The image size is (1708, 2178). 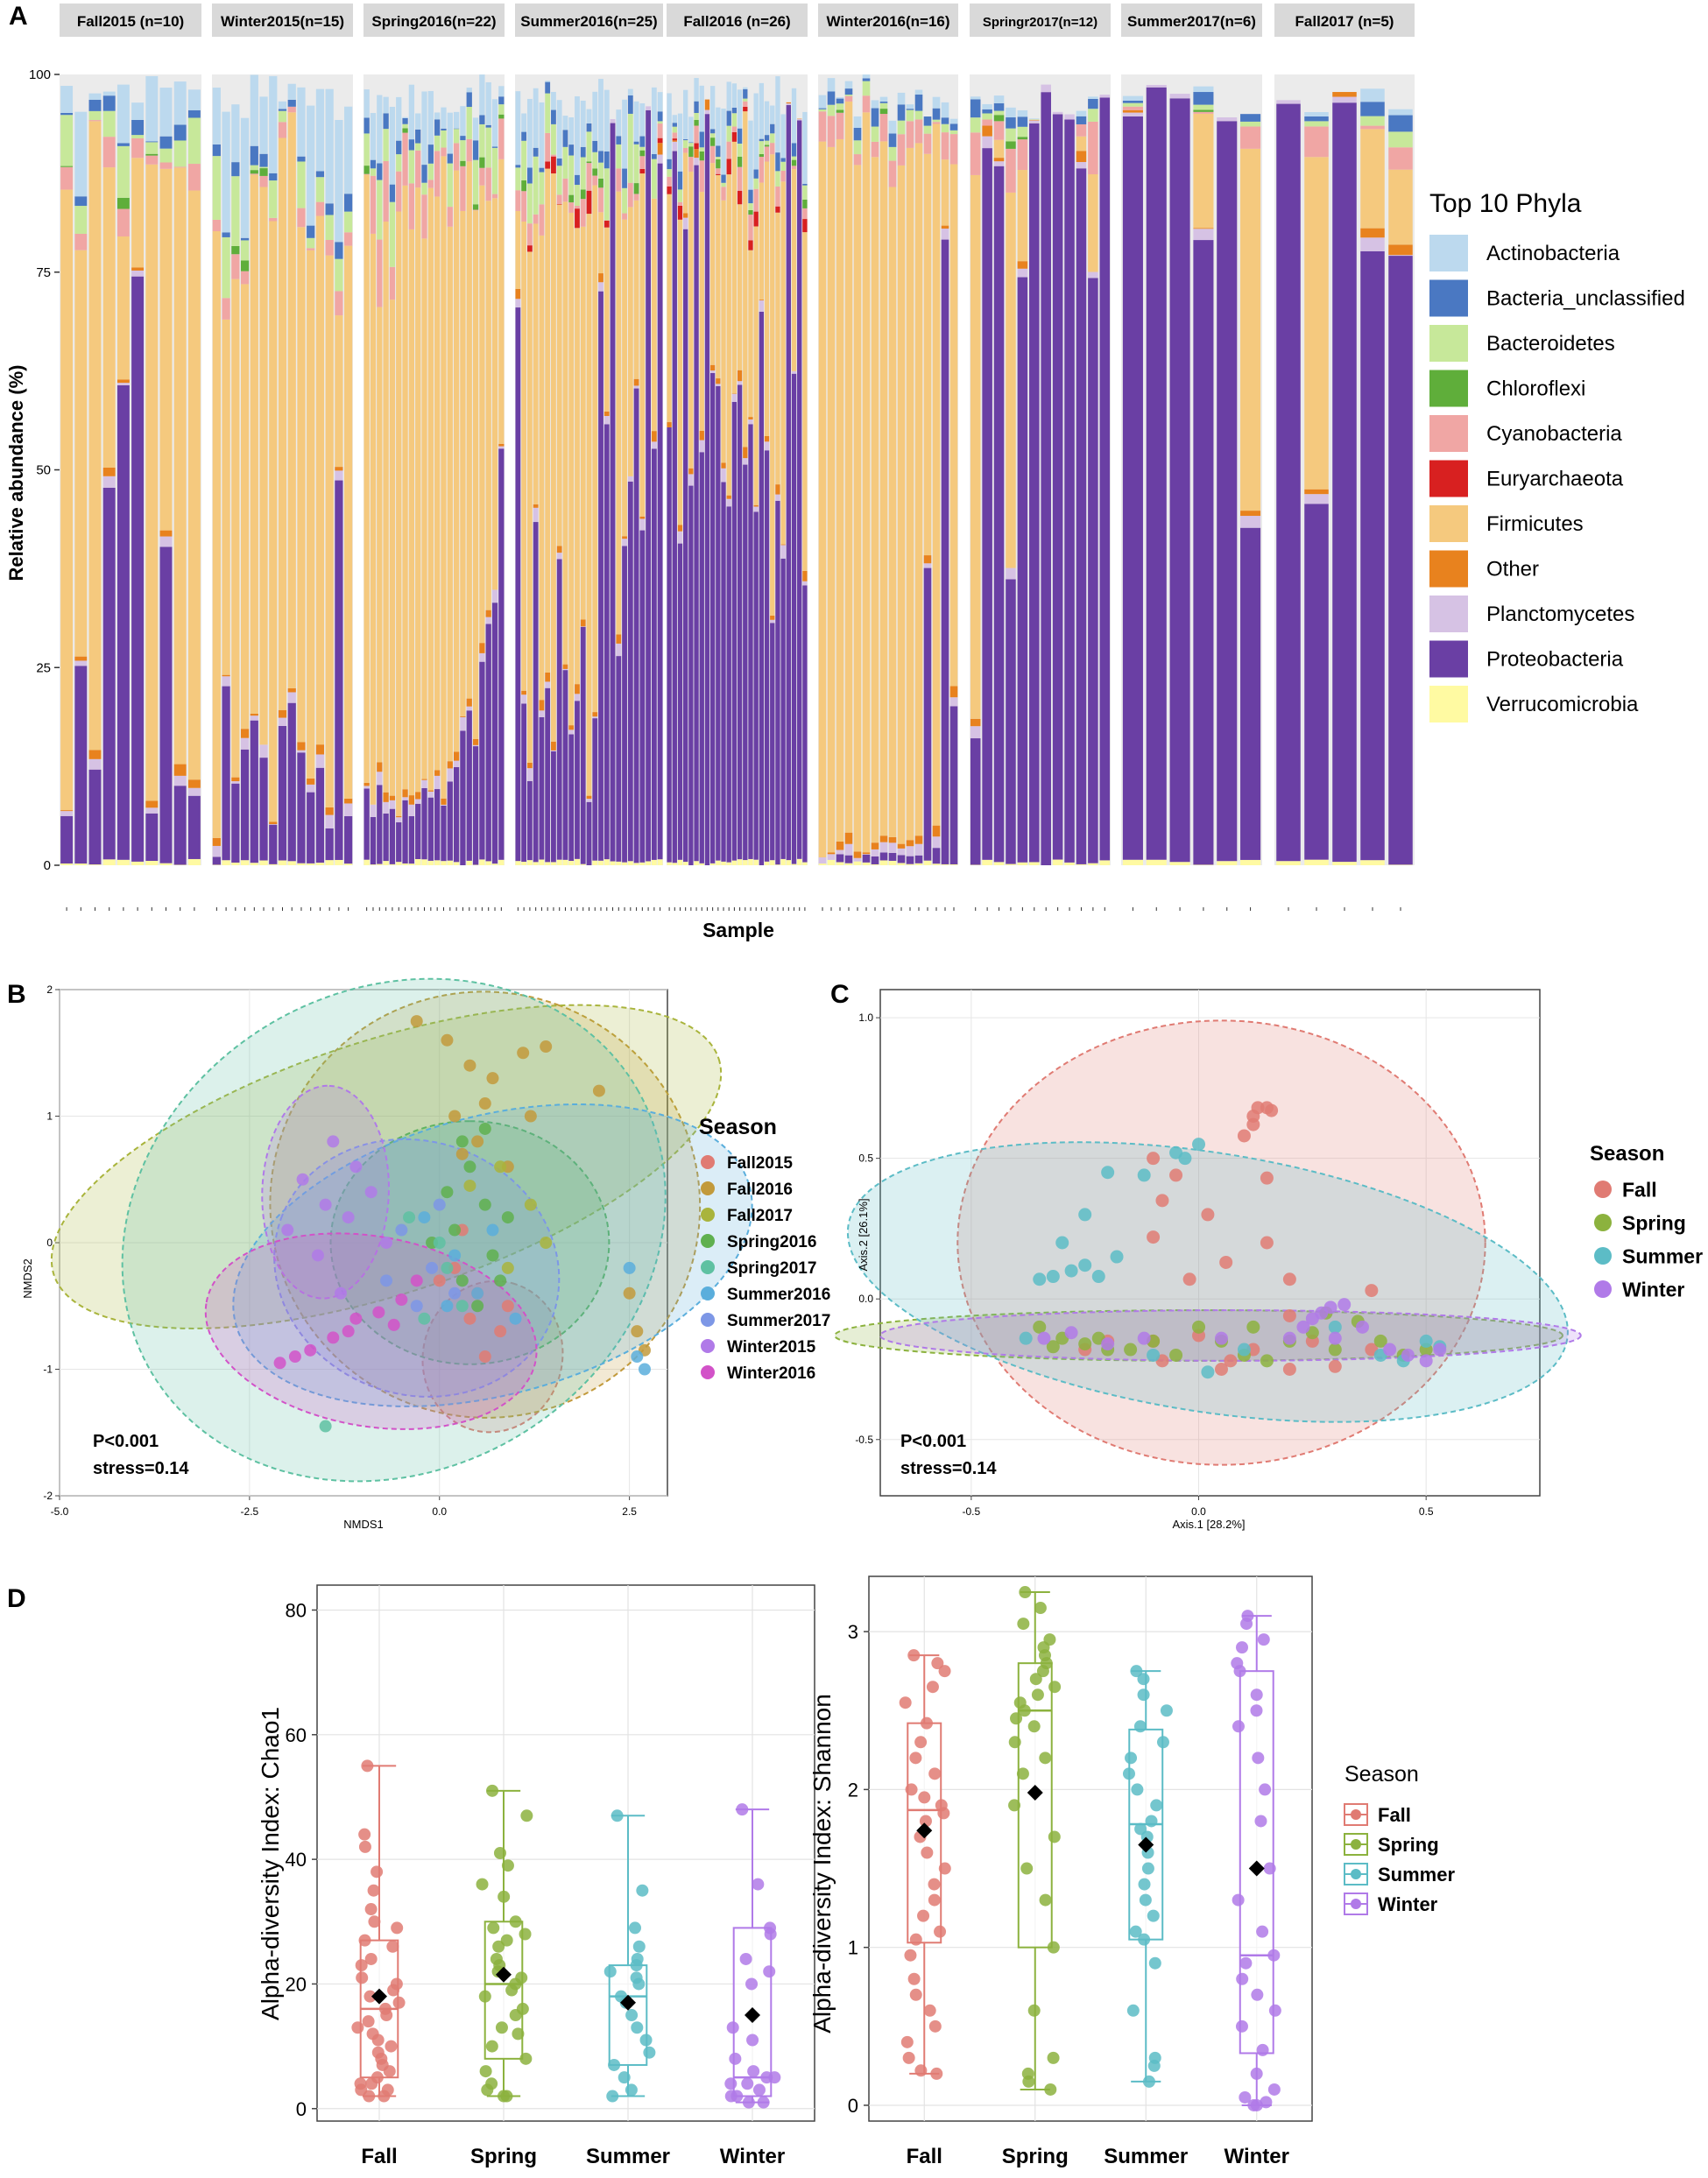 I want to click on facet-strip-label: Spring2016(n=22), so click(x=433, y=21).